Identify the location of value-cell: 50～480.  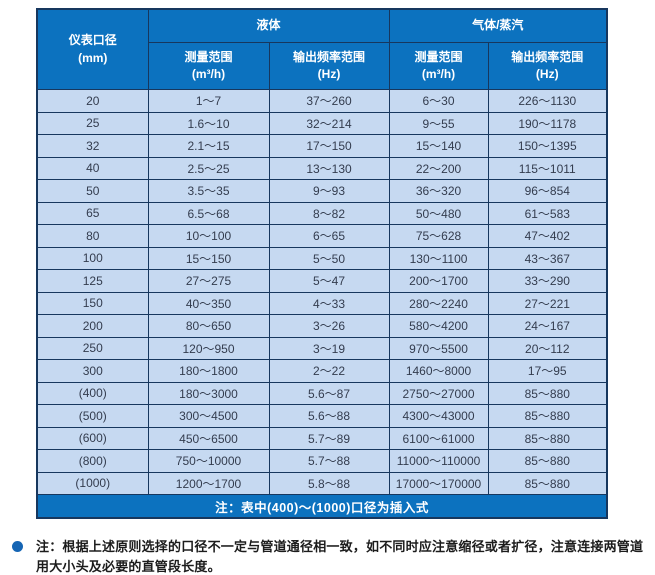
(438, 213).